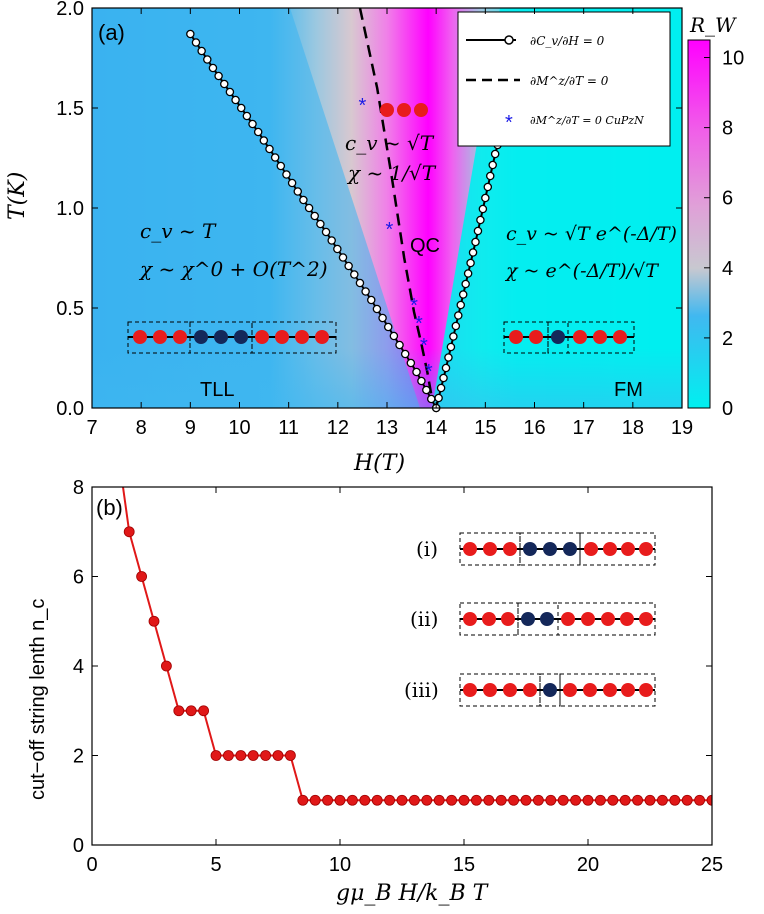 This screenshot has width=764, height=914. Describe the element at coordinates (288, 428) in the screenshot. I see `x-tick-label: 11` at that location.